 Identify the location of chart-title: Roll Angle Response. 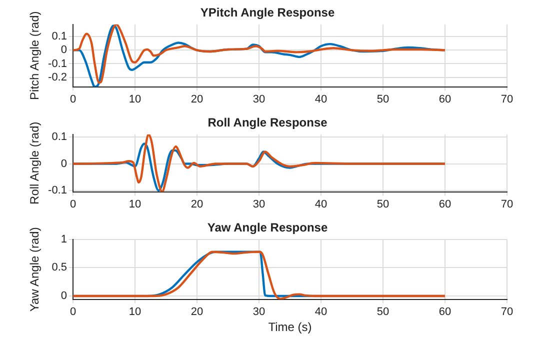
(268, 123).